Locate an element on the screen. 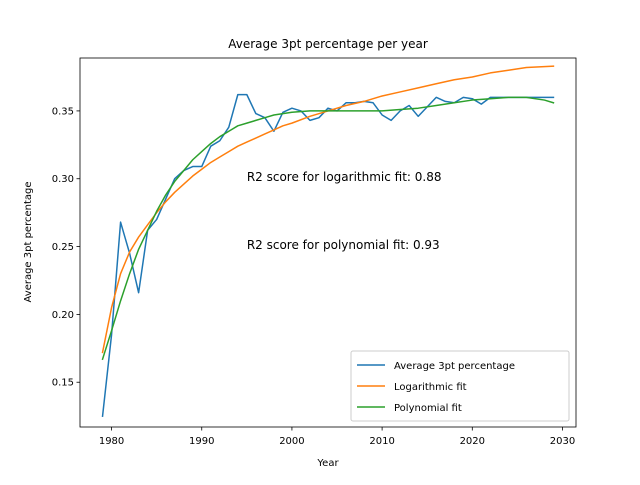 This screenshot has height=485, width=640. y-tick-label-3: 0.30 is located at coordinates (63, 179).